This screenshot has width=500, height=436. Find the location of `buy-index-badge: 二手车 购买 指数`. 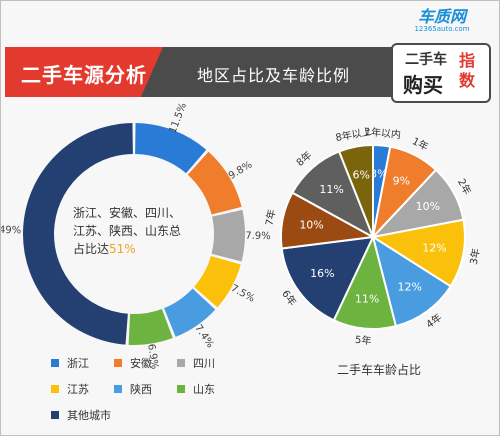

buy-index-badge: 二手车 购买 指数 is located at coordinates (441, 73).